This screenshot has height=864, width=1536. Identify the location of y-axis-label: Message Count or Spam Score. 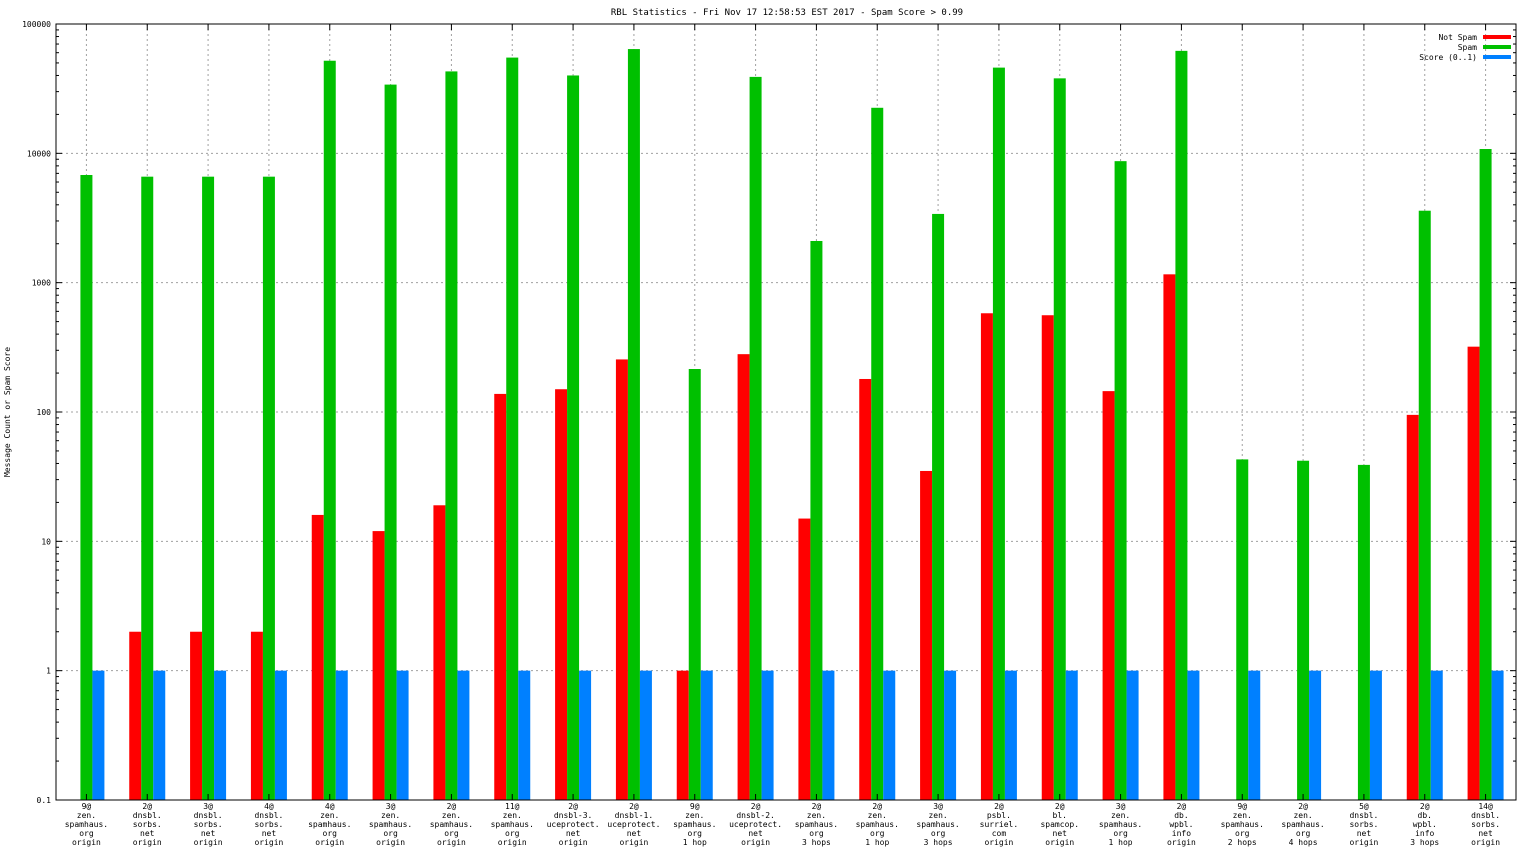
(7, 412).